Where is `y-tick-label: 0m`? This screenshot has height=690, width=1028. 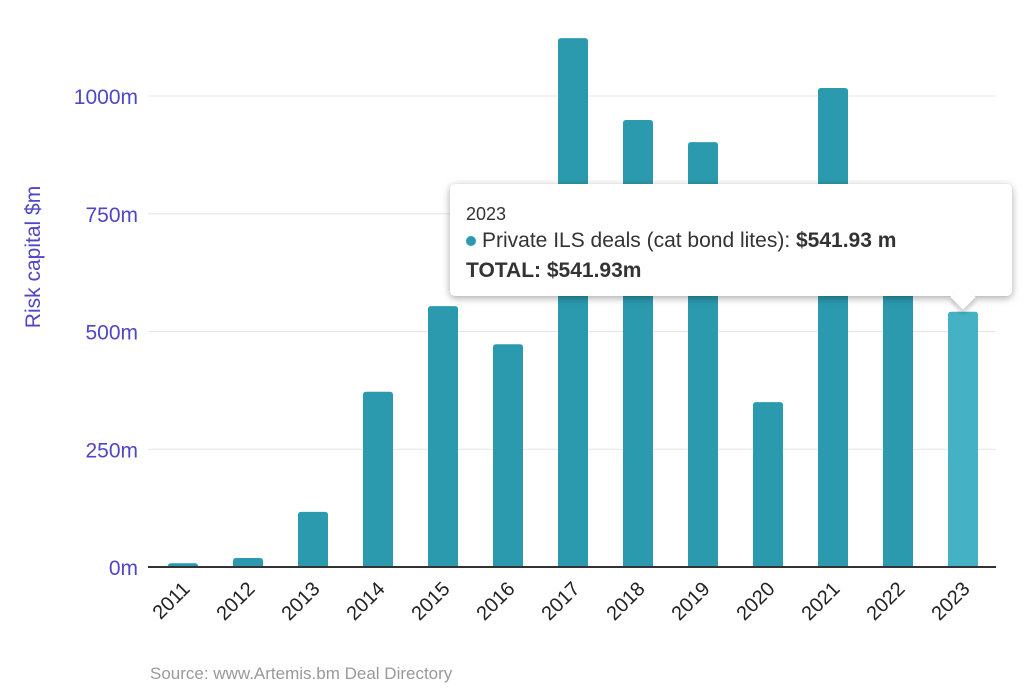 y-tick-label: 0m is located at coordinates (123, 568).